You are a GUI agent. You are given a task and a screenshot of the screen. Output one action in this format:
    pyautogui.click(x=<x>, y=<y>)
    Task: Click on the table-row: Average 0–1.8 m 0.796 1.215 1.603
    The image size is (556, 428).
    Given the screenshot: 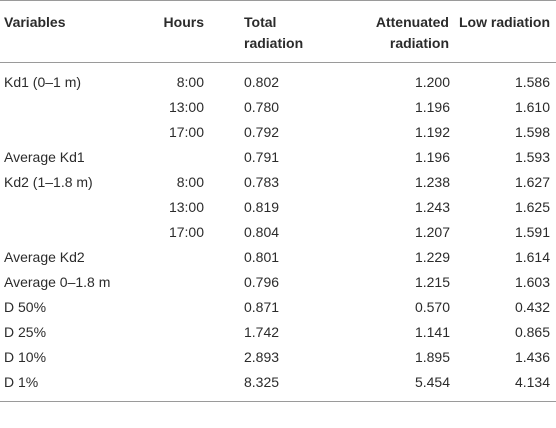 What is the action you would take?
    pyautogui.click(x=278, y=282)
    